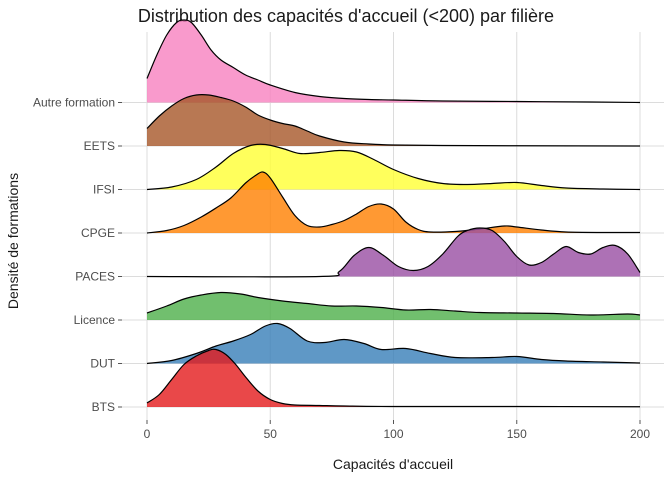  I want to click on y-tick-label-bts: BTS, so click(103, 407).